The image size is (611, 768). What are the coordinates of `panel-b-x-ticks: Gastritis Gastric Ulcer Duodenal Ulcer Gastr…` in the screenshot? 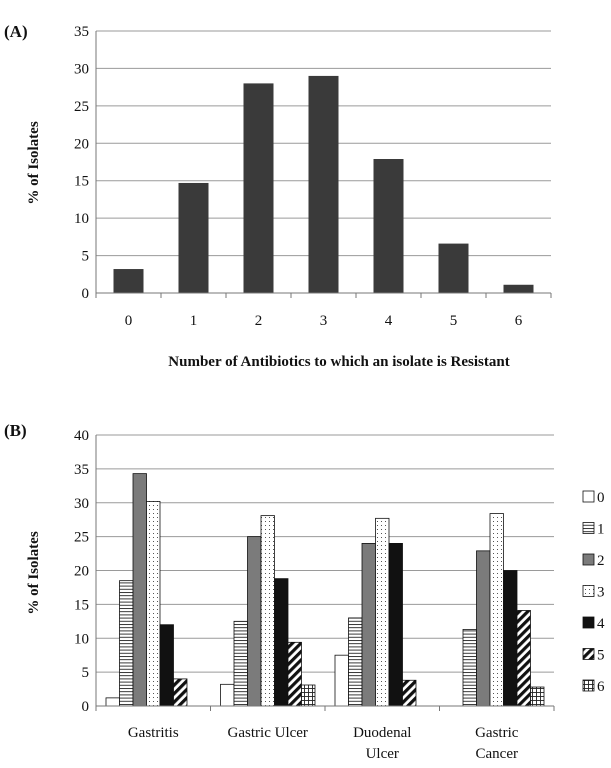 It's located at (325, 734).